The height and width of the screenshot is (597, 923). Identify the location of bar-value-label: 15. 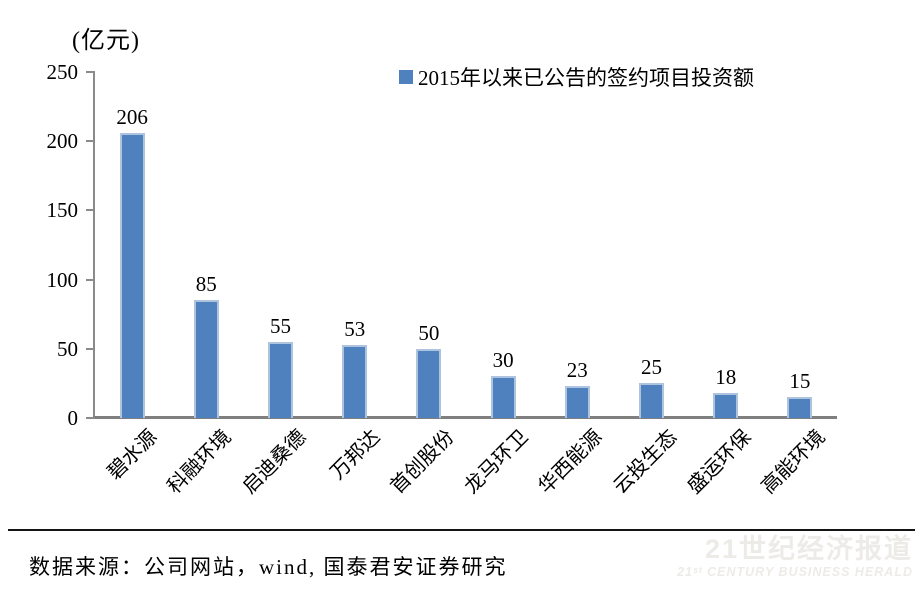
(800, 381).